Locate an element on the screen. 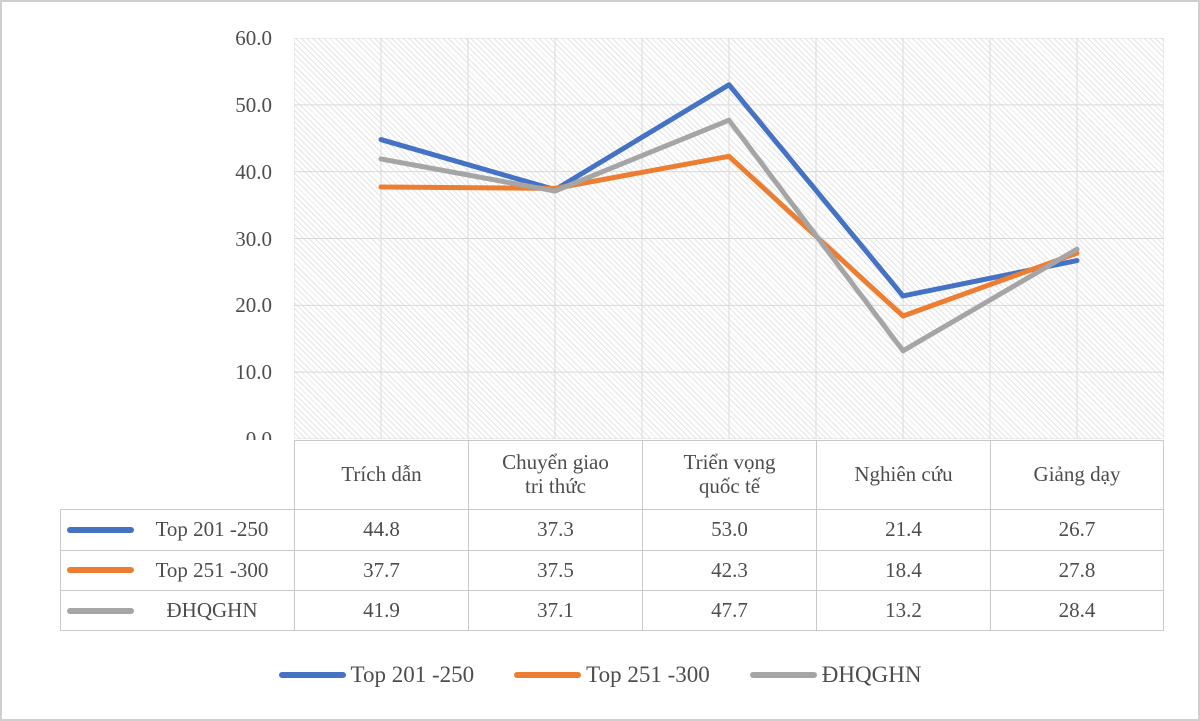 The width and height of the screenshot is (1200, 721). table-value-cell: 41.9 is located at coordinates (381, 610).